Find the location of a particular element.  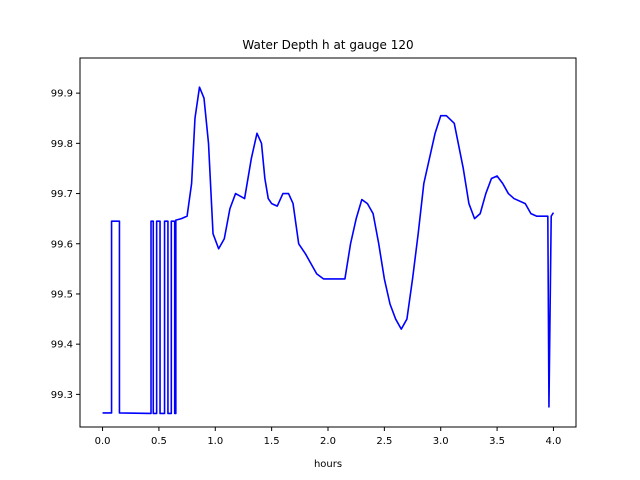

x-axis-label: hours is located at coordinates (328, 464).